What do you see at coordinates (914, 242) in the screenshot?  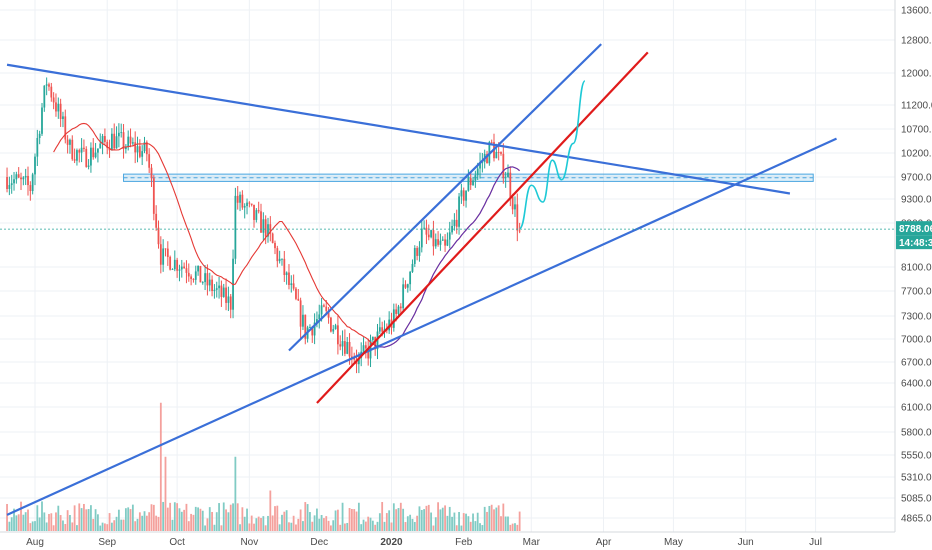 I see `countdown-tag` at bounding box center [914, 242].